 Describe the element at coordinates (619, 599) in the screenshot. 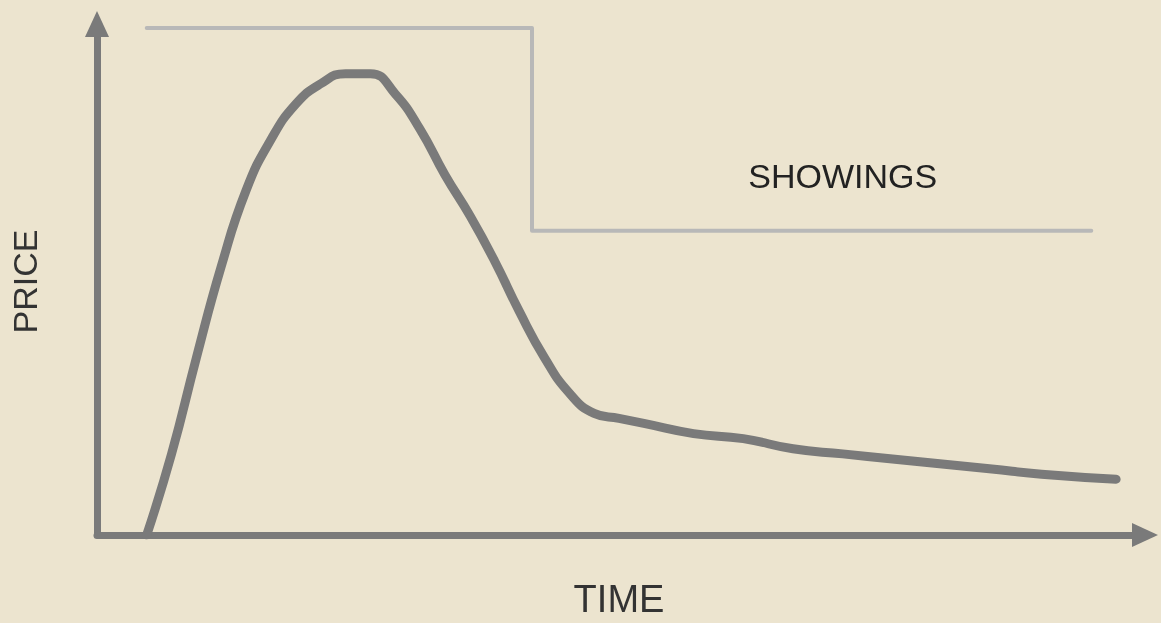

I see `x-axis-title: TIME` at that location.